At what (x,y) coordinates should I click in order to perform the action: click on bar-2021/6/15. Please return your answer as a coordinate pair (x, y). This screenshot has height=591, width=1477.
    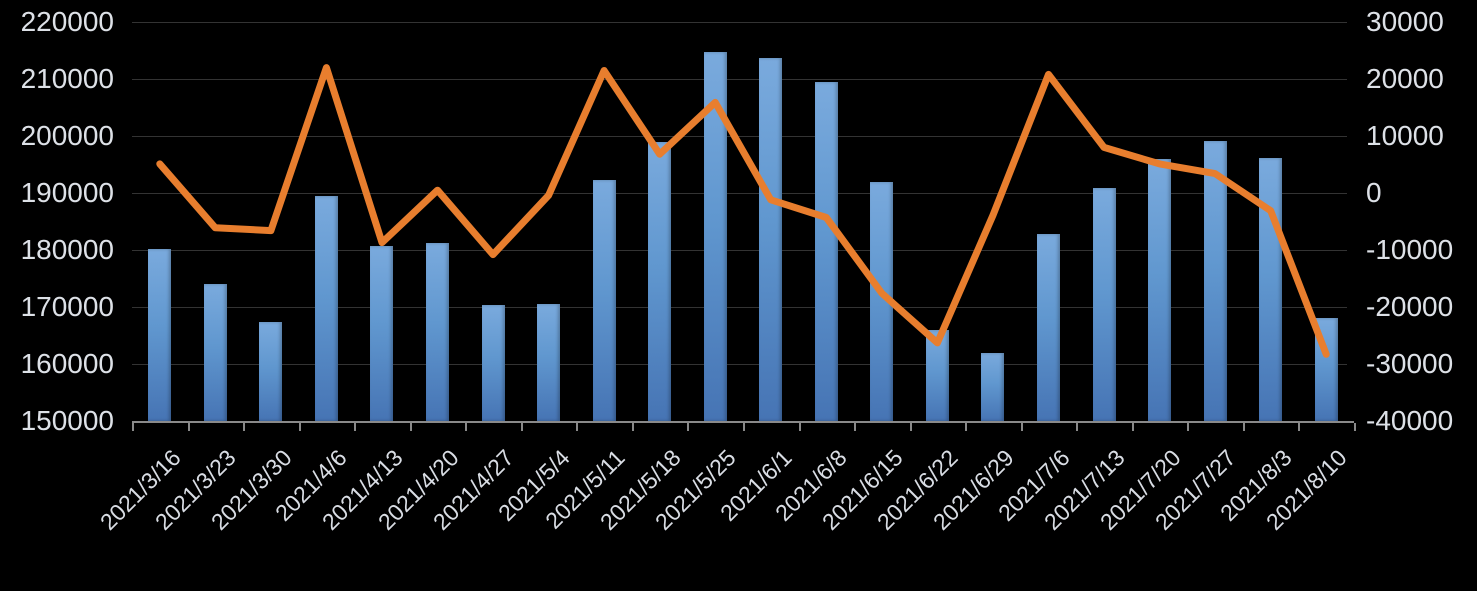
    Looking at the image, I should click on (882, 301).